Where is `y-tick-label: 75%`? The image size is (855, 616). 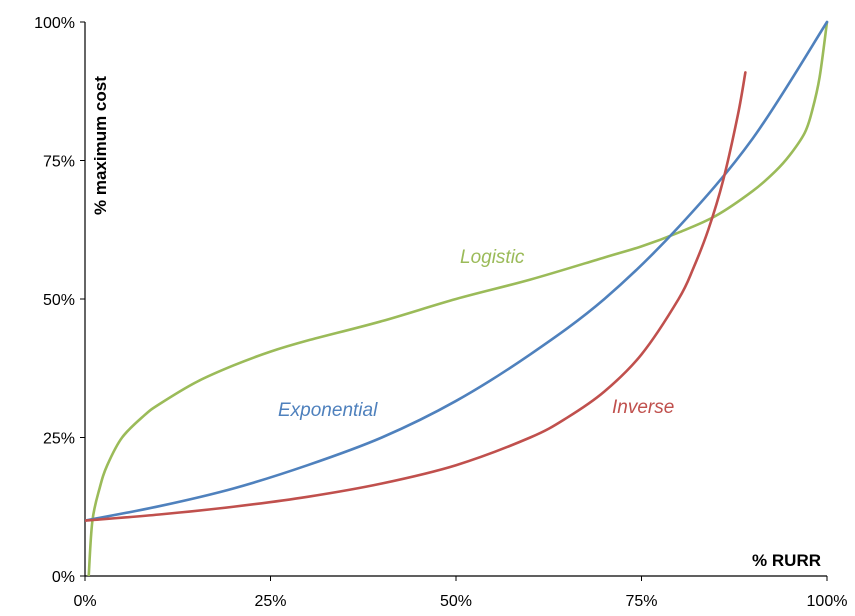 y-tick-label: 75% is located at coordinates (59, 162).